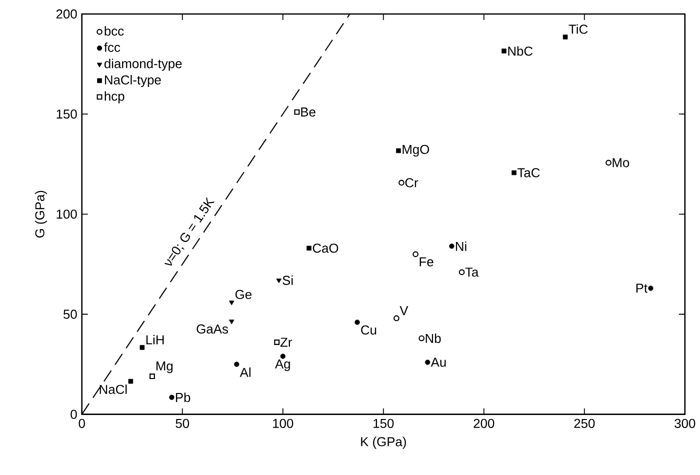 This screenshot has width=700, height=475. What do you see at coordinates (183, 423) in the screenshot?
I see `x-tick-label: 50` at bounding box center [183, 423].